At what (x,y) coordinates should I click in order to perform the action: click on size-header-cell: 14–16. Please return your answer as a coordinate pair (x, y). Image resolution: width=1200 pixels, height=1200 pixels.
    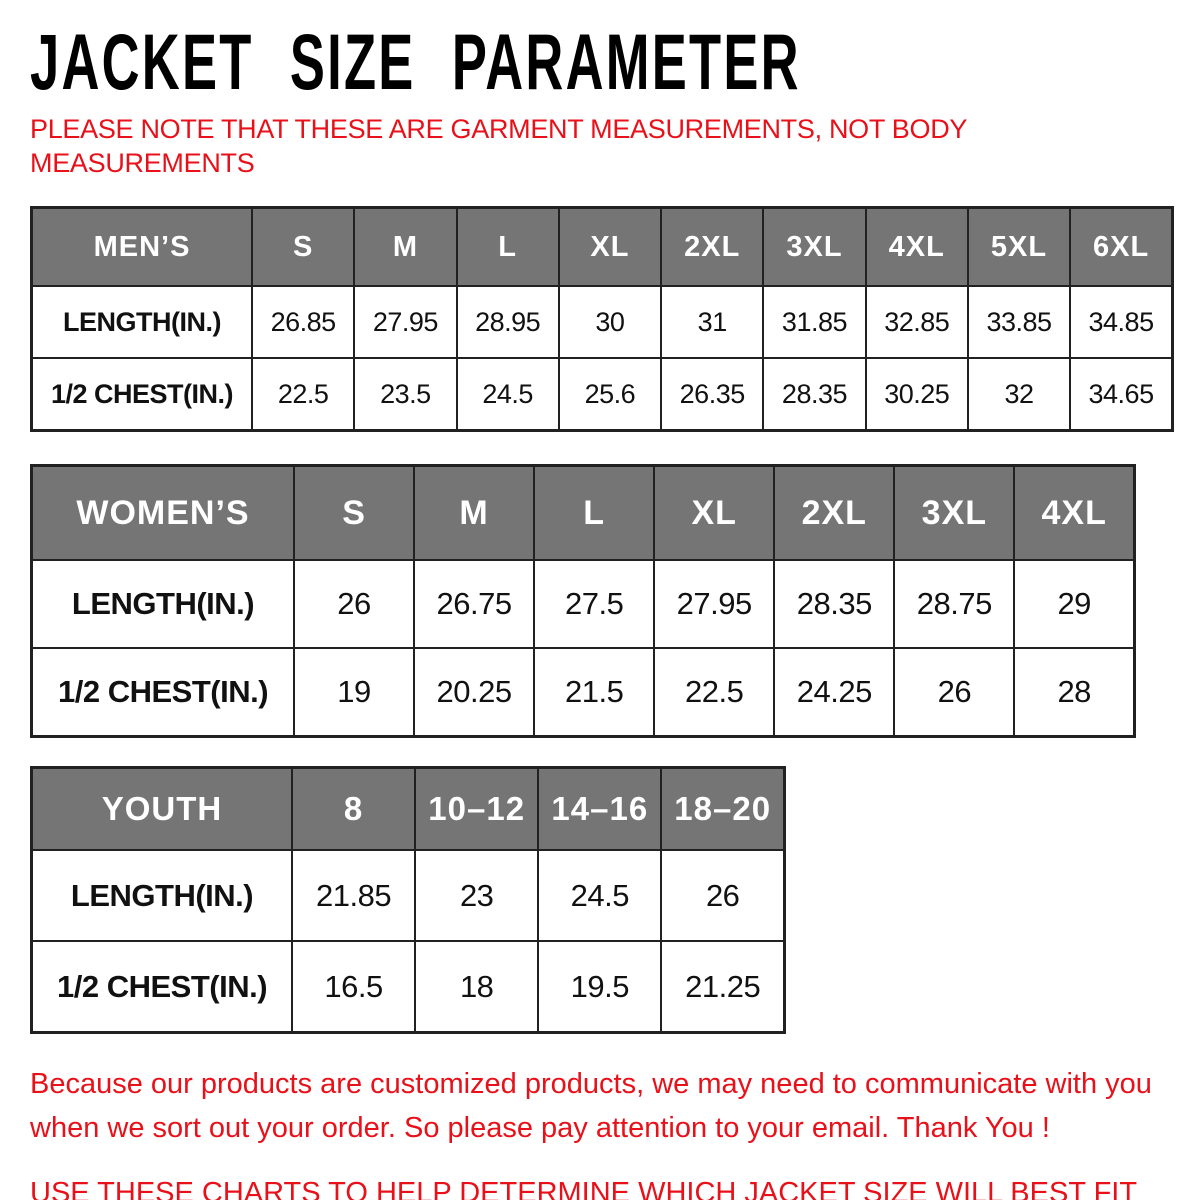
    Looking at the image, I should click on (600, 808).